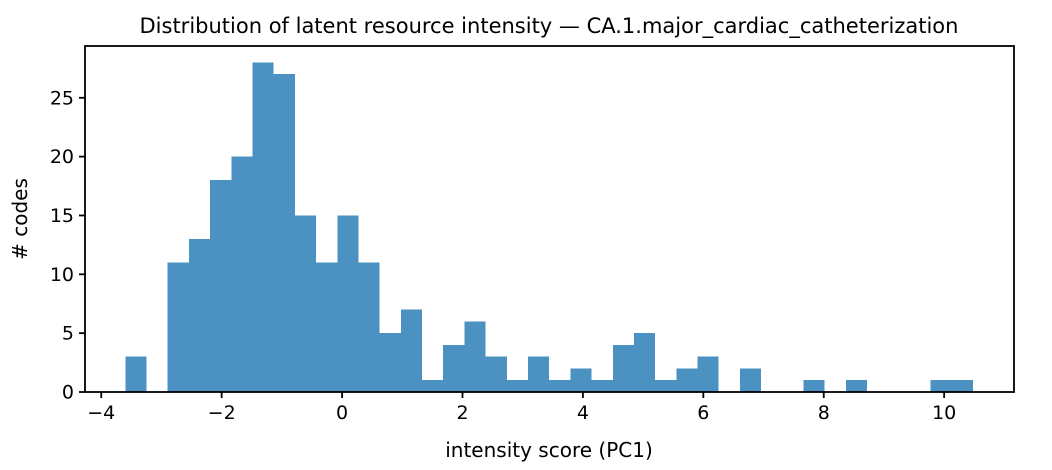 This screenshot has height=470, width=1052. Describe the element at coordinates (462, 413) in the screenshot. I see `x-tick-label: 2` at that location.